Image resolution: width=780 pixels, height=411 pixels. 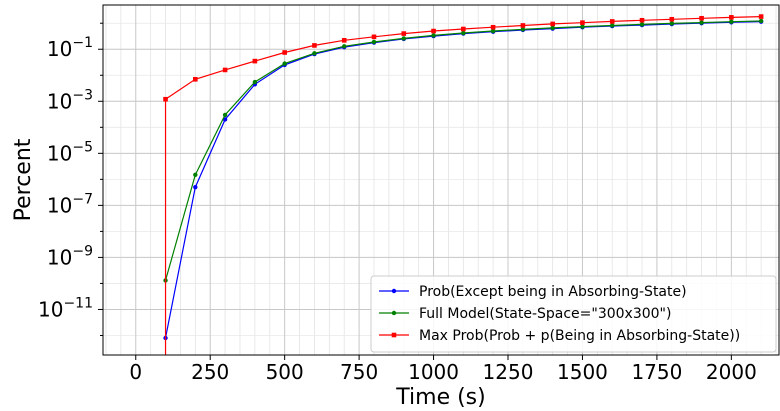 I want to click on y-tick-label: 10⁻⁹, so click(x=70, y=256).